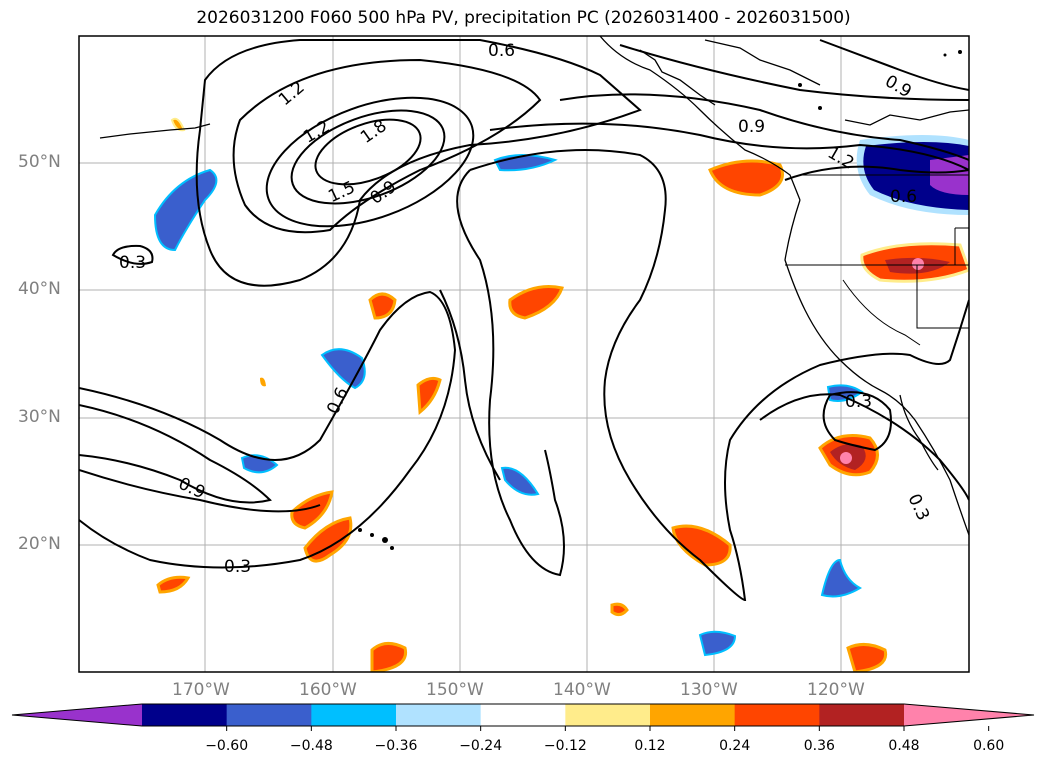 The width and height of the screenshot is (1047, 765). What do you see at coordinates (904, 746) in the screenshot?
I see `colorbar-tick-label: 0.48` at bounding box center [904, 746].